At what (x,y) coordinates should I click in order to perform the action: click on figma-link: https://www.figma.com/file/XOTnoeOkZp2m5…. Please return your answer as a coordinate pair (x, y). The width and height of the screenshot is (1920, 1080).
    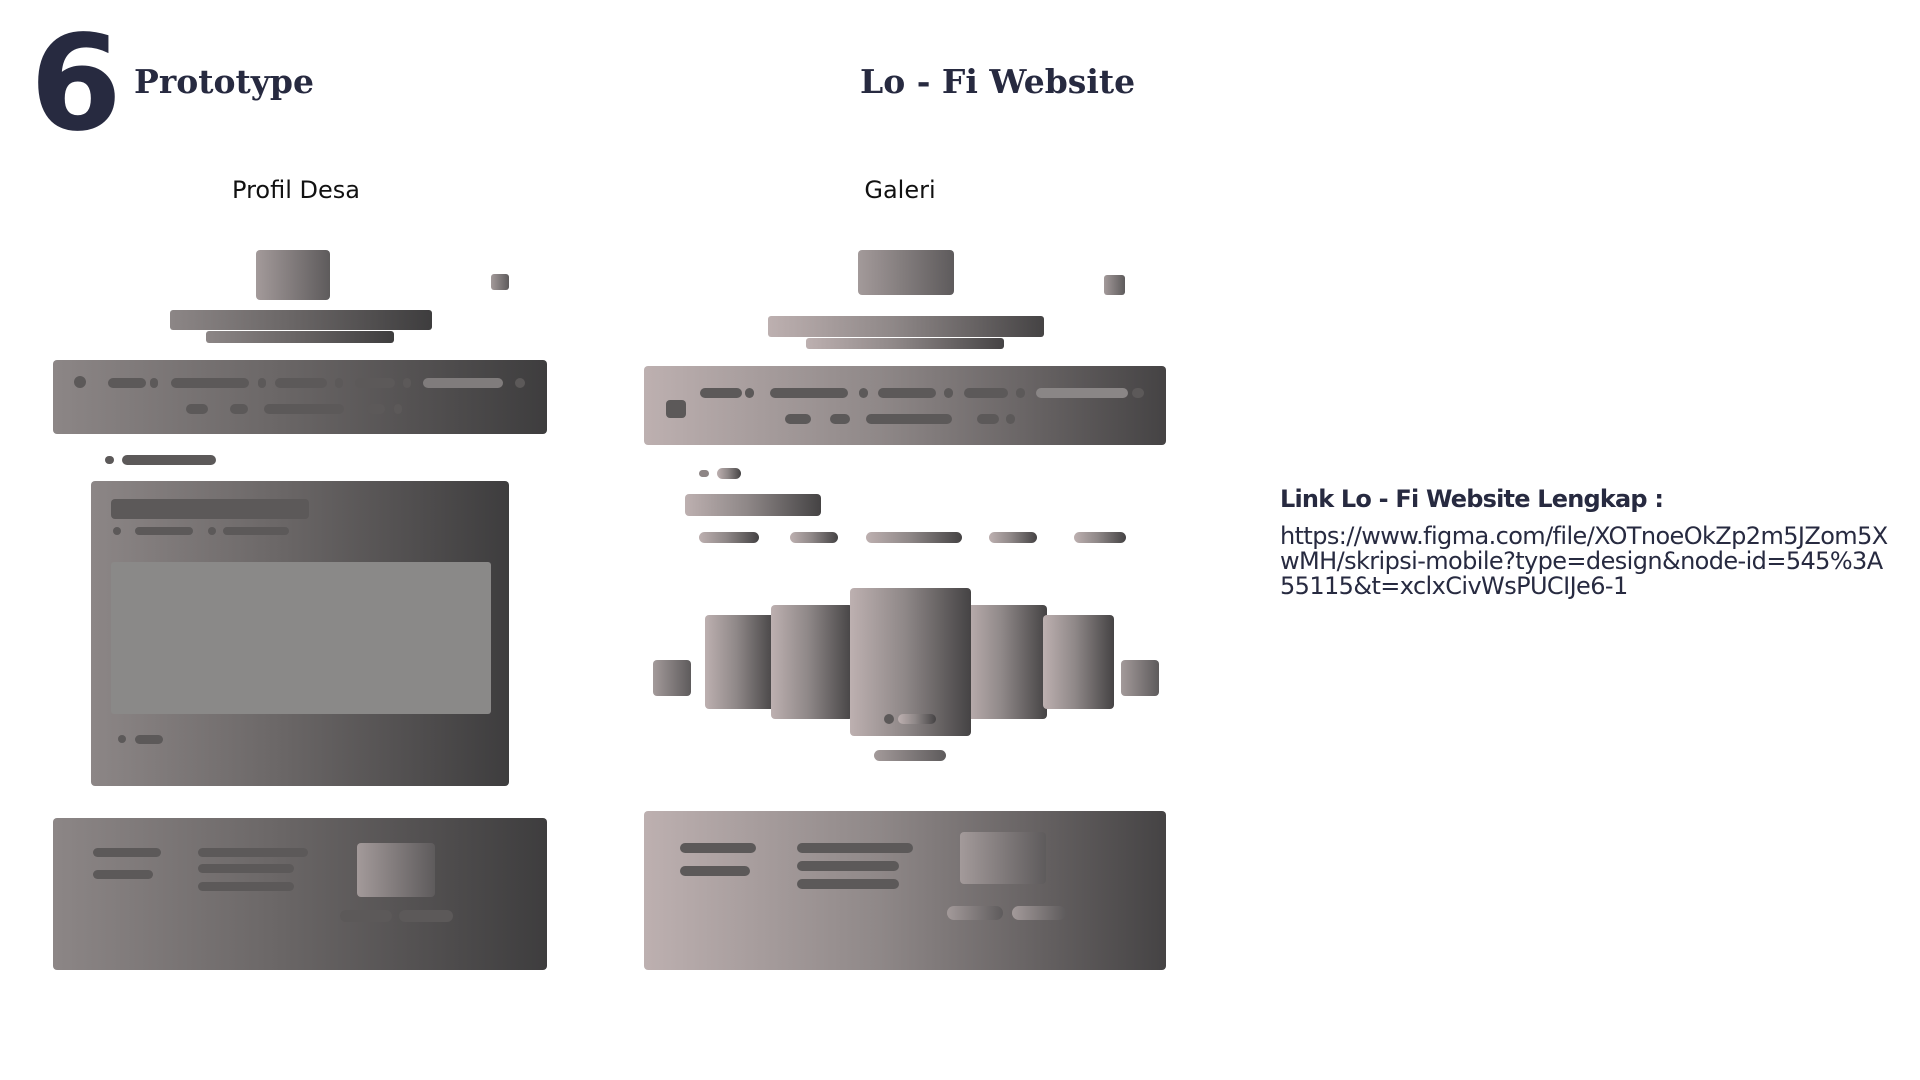
    Looking at the image, I should click on (1584, 561).